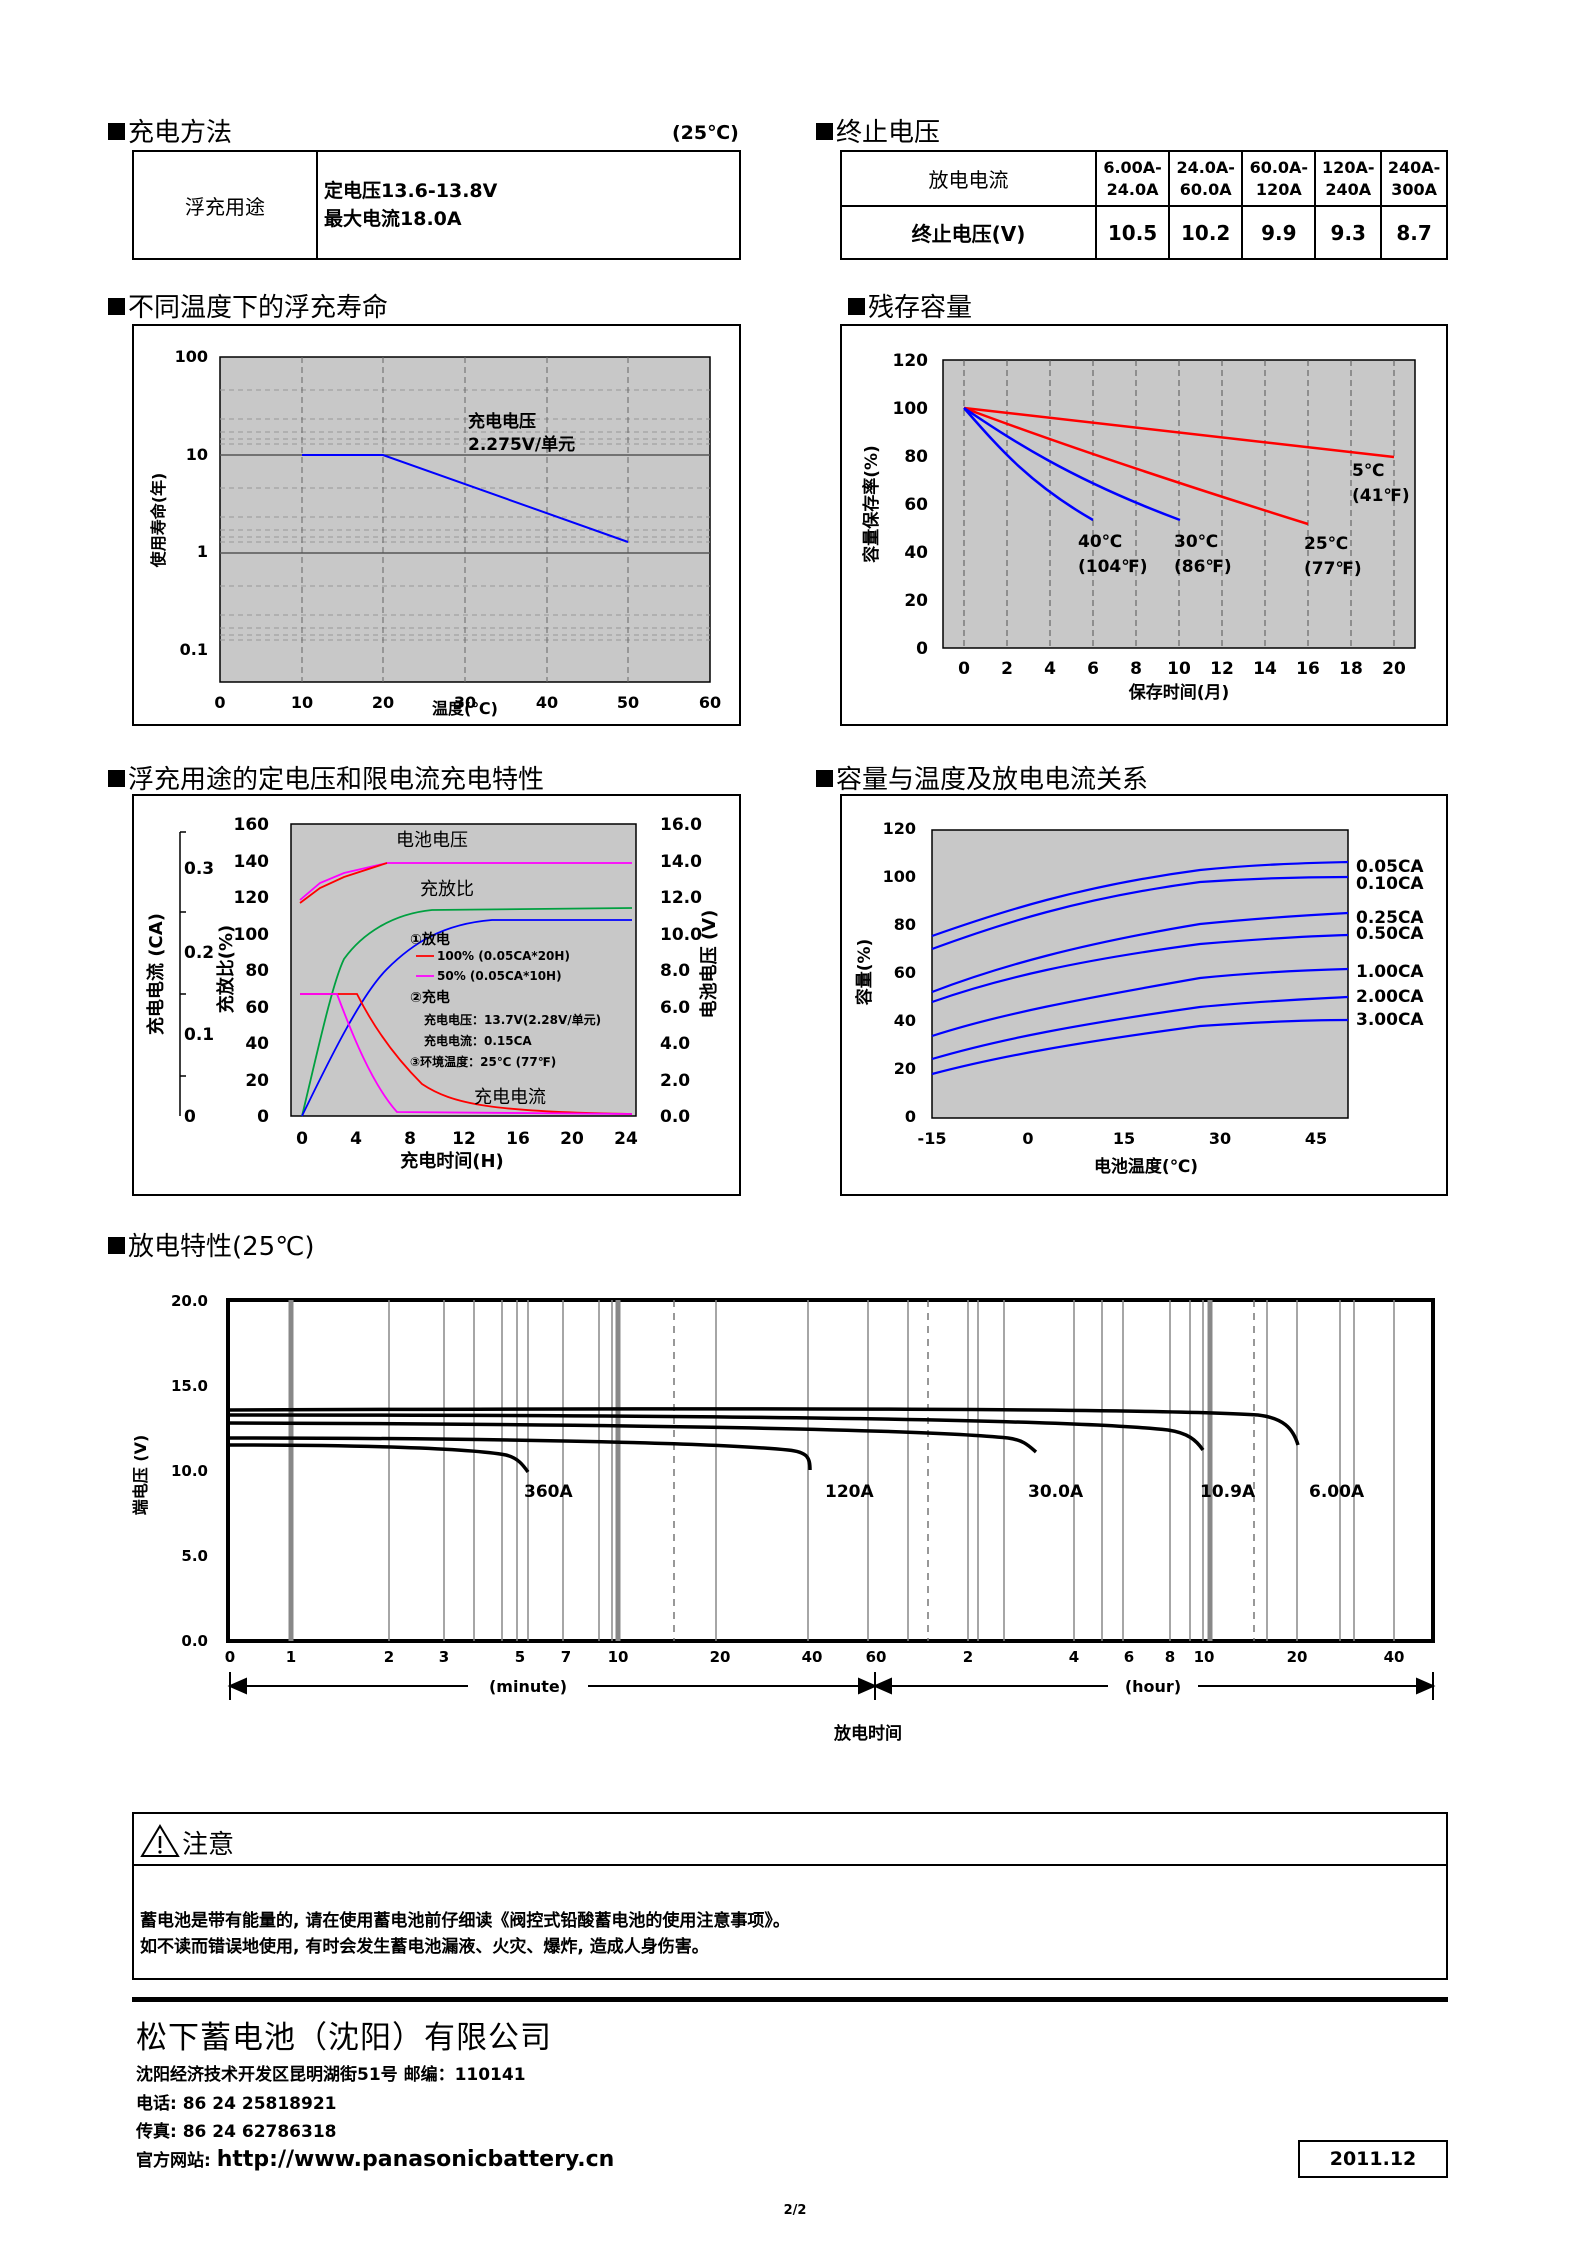  I want to click on label-86f: (86℉), so click(1203, 567).